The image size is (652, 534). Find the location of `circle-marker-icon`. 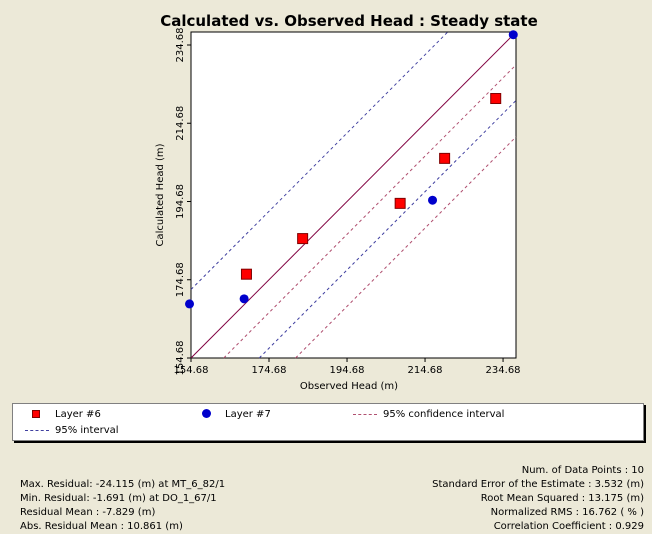

circle-marker-icon is located at coordinates (206, 414).